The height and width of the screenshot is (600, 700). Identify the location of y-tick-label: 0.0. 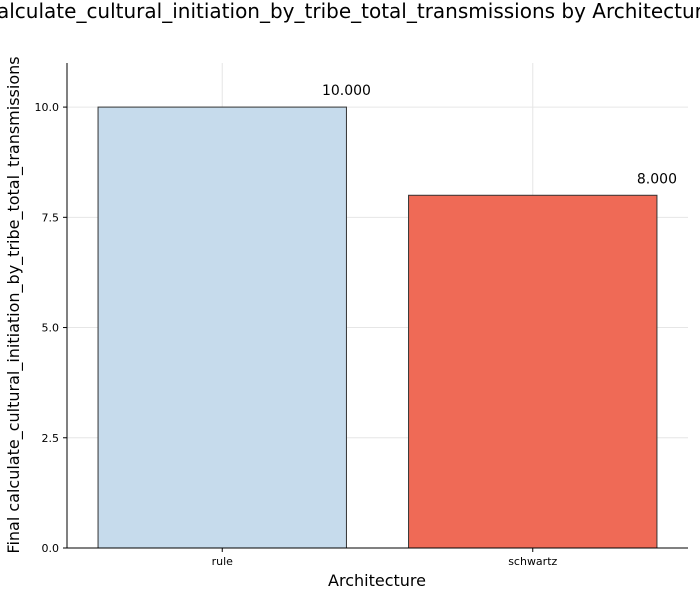
(51, 548).